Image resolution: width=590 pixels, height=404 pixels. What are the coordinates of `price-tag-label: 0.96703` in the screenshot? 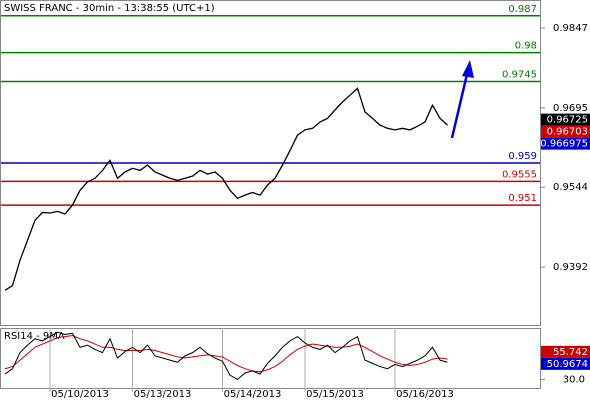 It's located at (567, 132).